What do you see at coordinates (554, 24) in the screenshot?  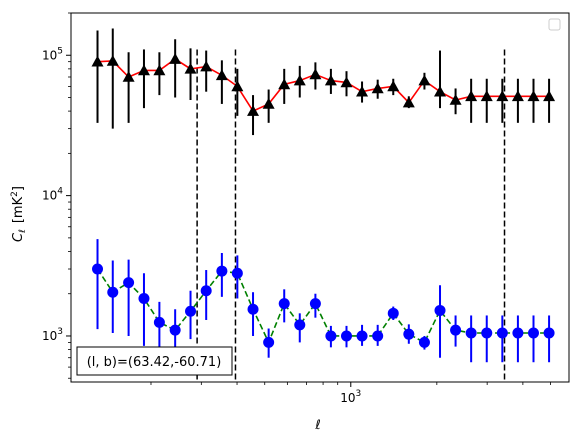 I see `legend-box` at bounding box center [554, 24].